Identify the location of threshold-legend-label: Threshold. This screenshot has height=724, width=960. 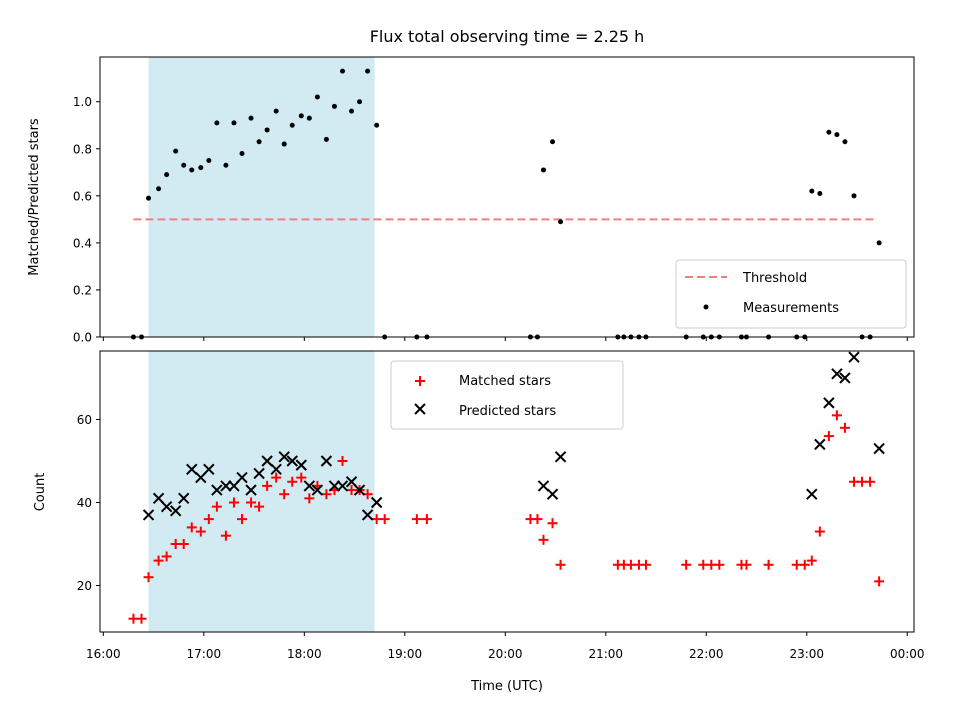
(774, 278).